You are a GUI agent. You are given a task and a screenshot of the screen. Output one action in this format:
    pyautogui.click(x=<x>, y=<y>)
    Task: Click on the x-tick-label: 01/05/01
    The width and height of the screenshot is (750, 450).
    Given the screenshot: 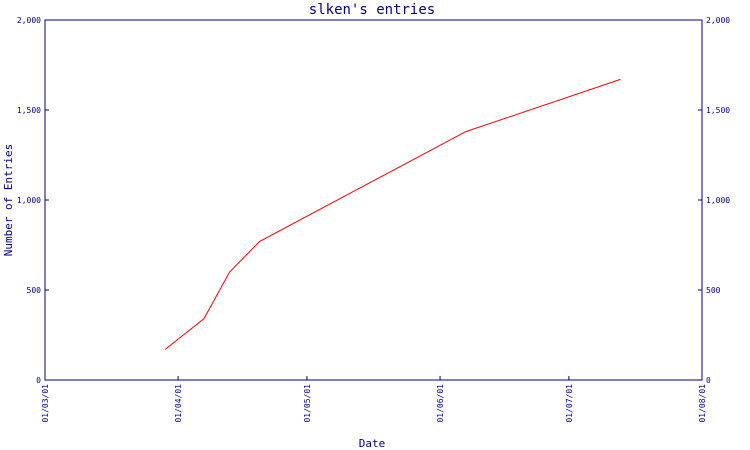 What is the action you would take?
    pyautogui.click(x=307, y=403)
    